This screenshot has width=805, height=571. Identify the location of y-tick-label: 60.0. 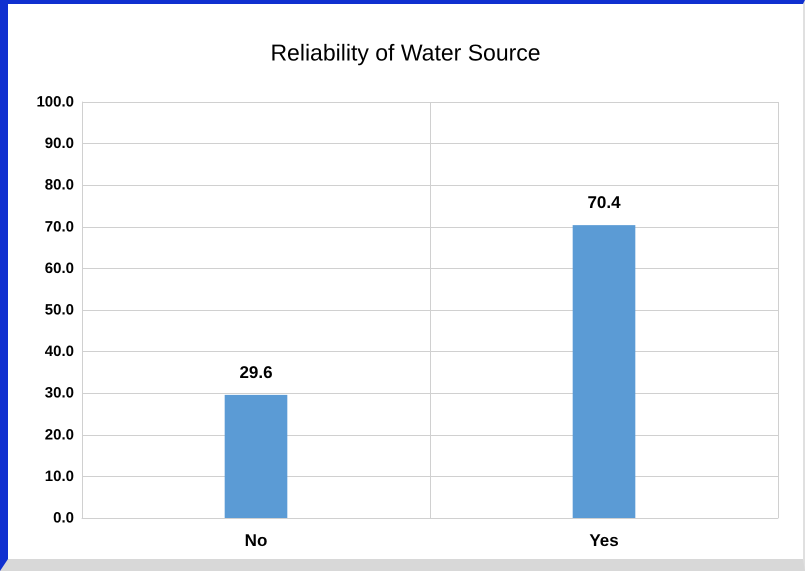
(59, 268).